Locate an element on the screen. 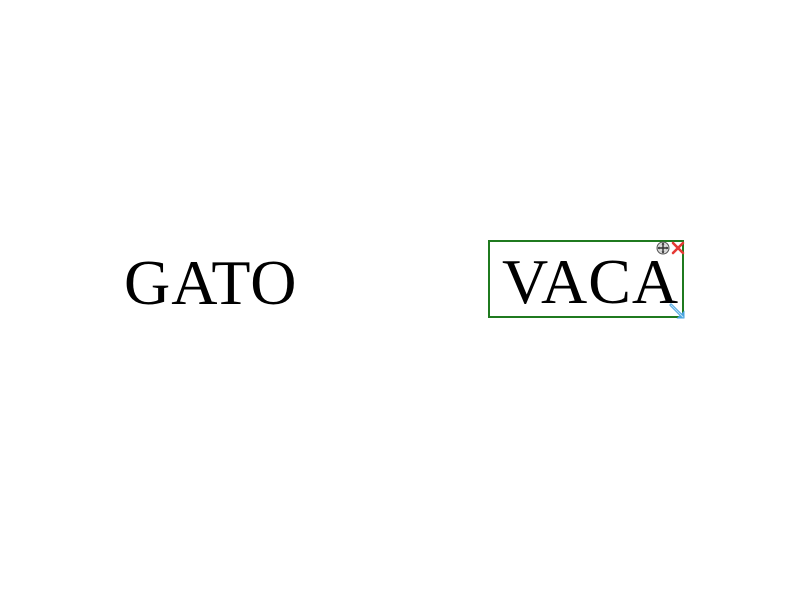 The height and width of the screenshot is (600, 800). move-icon is located at coordinates (663, 248).